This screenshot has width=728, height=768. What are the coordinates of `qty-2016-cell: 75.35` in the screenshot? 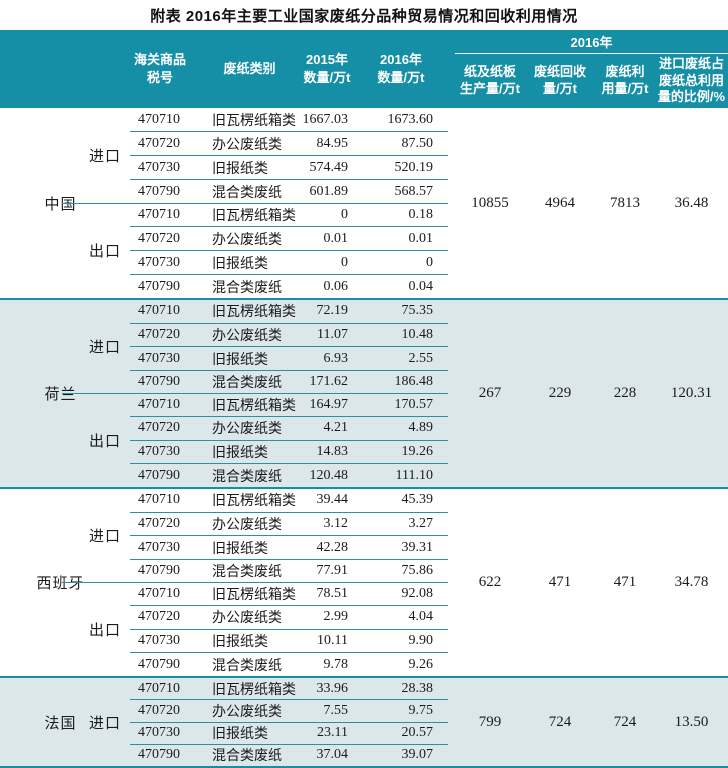 It's located at (417, 311).